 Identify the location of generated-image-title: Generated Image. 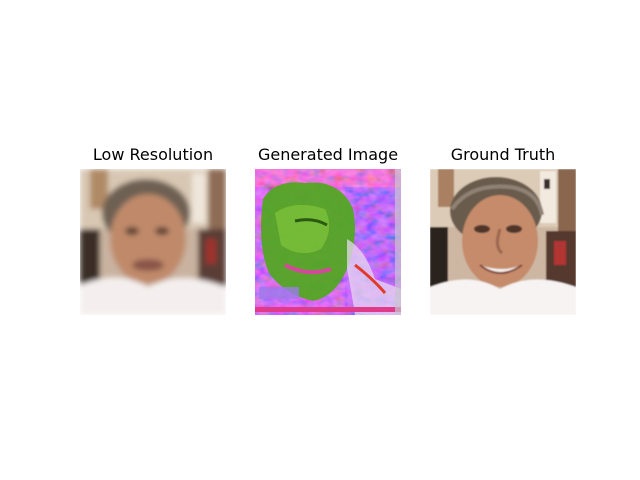
(328, 154).